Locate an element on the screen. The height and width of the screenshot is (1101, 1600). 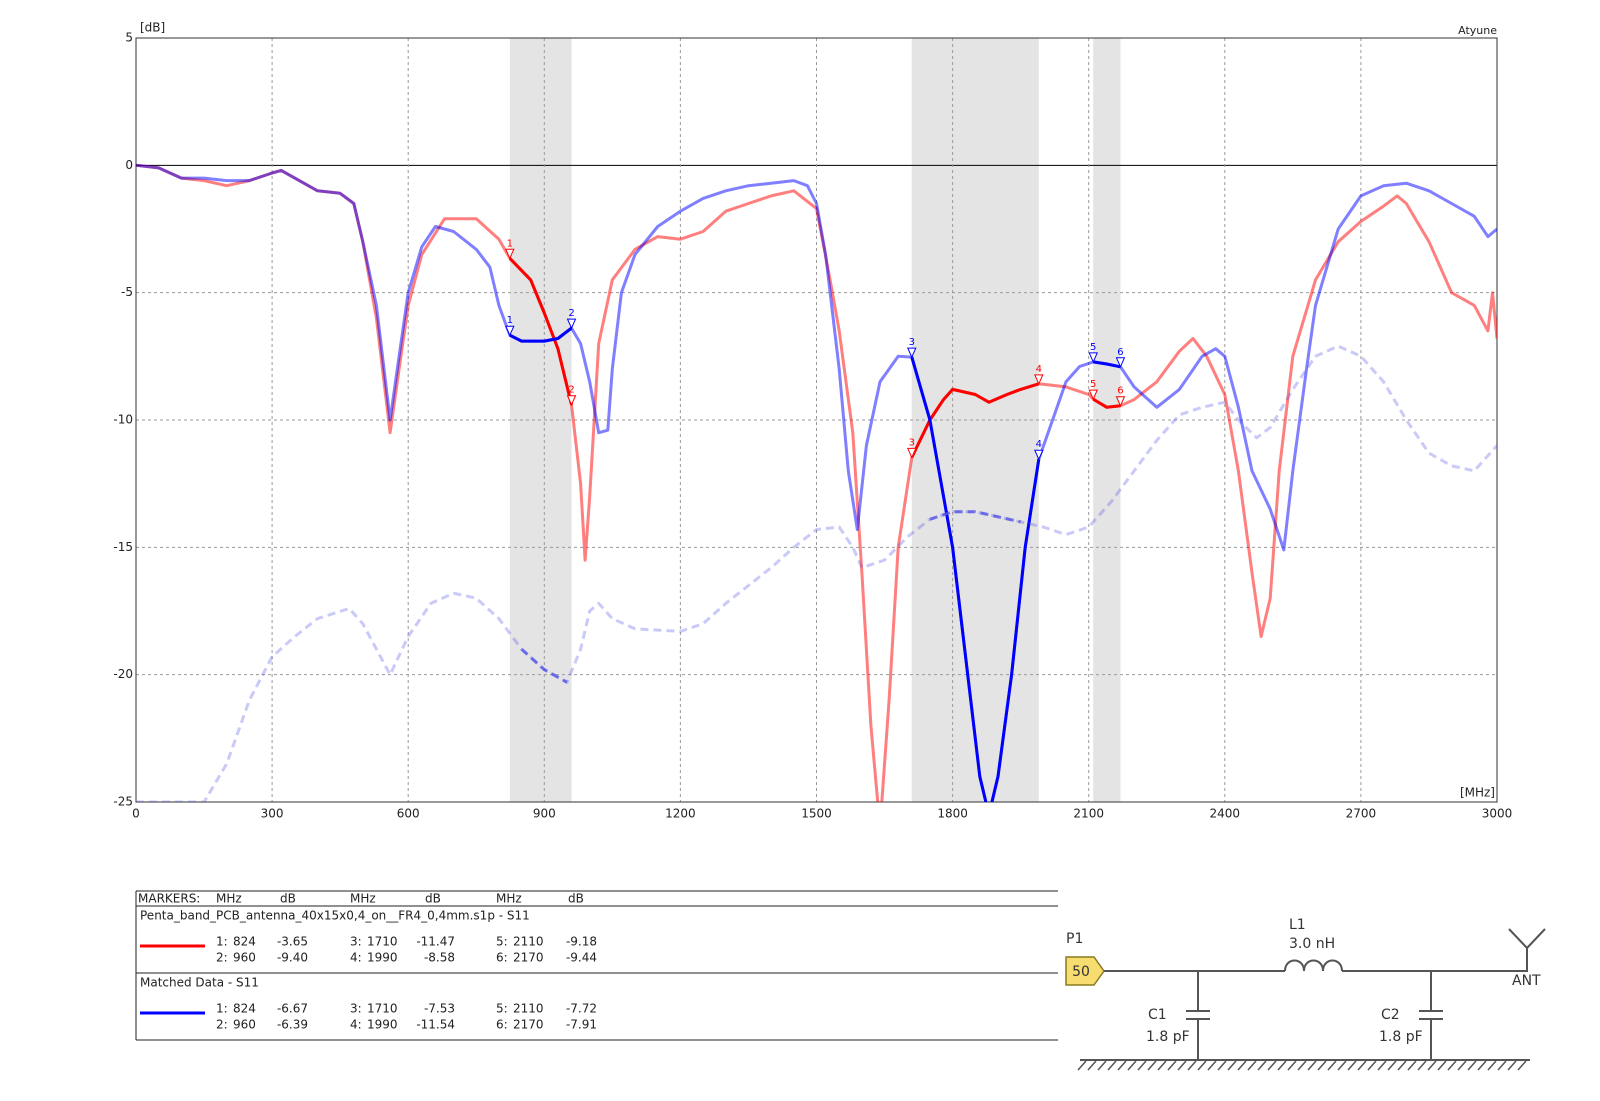
marker-label: 4 is located at coordinates (1039, 444).